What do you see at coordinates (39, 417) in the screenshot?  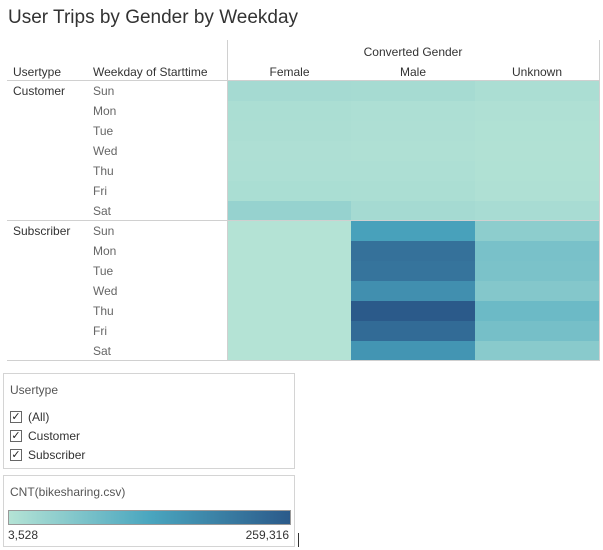 I see `filter-item-label: (All)` at bounding box center [39, 417].